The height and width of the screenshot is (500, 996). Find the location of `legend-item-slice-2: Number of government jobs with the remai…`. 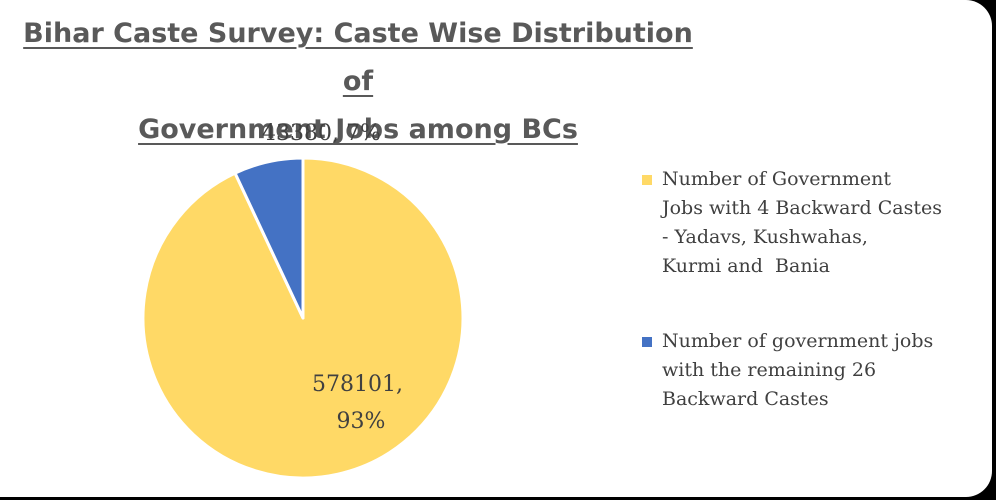

legend-item-slice-2: Number of government jobs with the remai… is located at coordinates (812, 370).